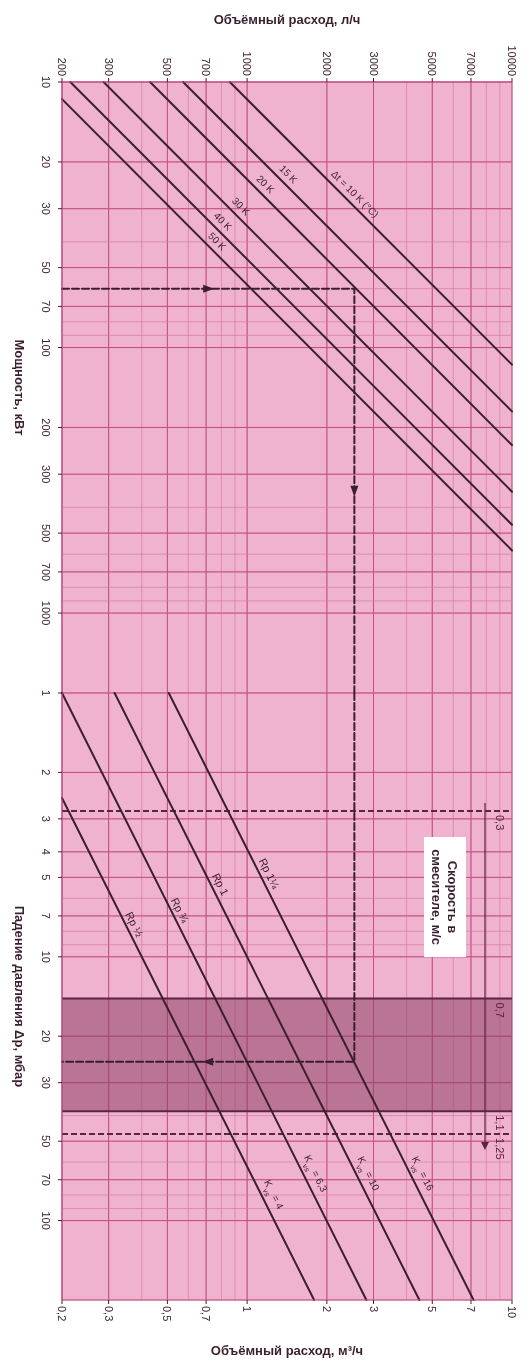 This screenshot has width=531, height=1363. Describe the element at coordinates (499, 822) in the screenshot. I see `annotation: 0,3` at that location.